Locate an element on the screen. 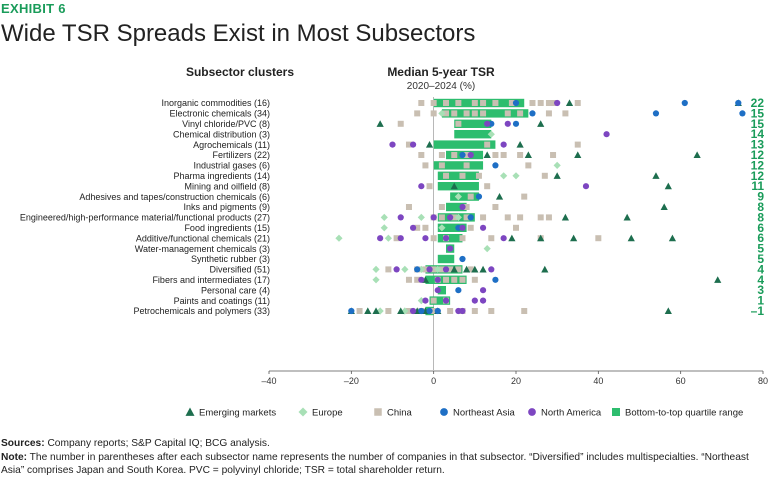 This screenshot has height=481, width=768. legend-label-eu: Europe is located at coordinates (327, 413).